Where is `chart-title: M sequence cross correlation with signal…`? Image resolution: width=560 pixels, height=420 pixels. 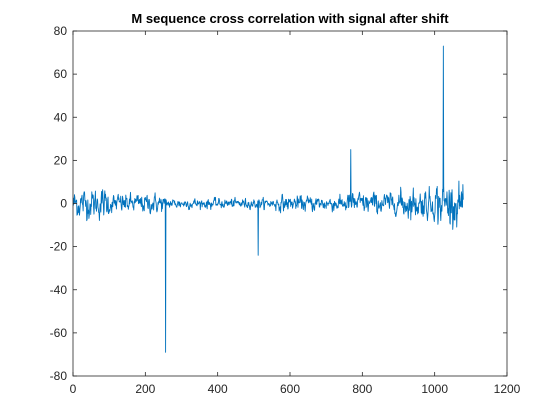
chart-title: M sequence cross correlation with signal… is located at coordinates (290, 18).